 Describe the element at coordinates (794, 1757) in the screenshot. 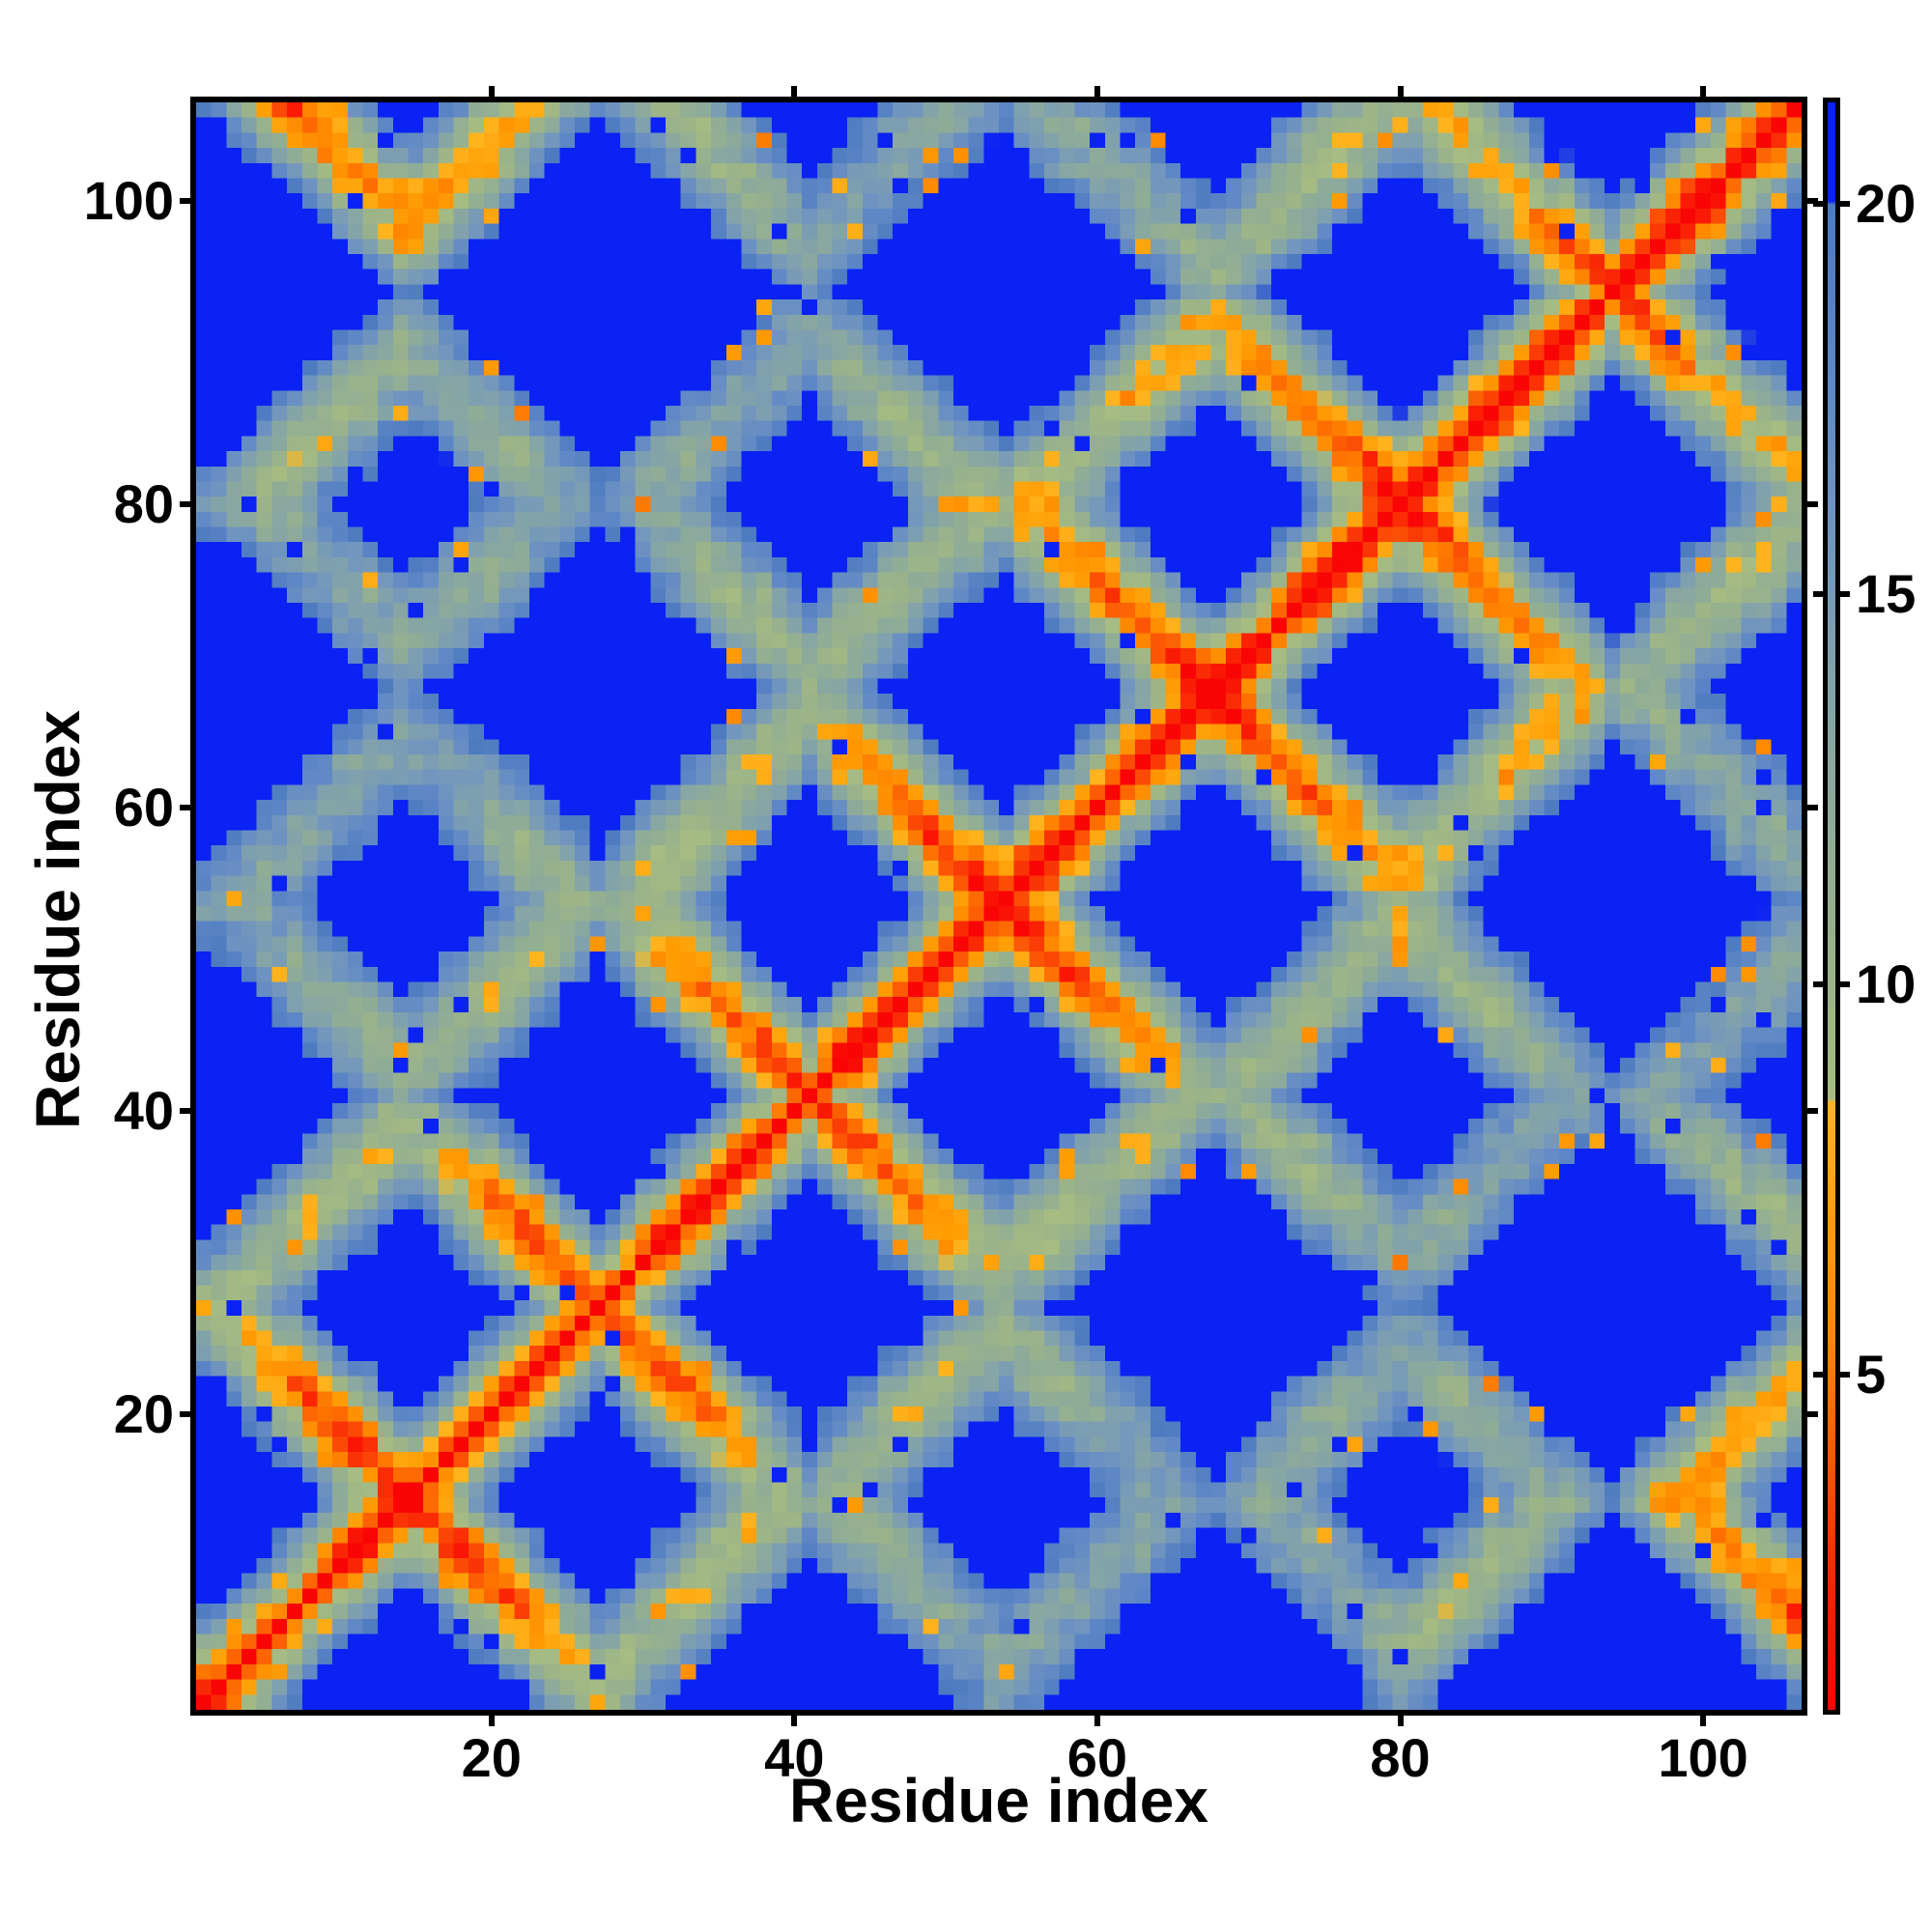

I see `x-tick-label: 40` at that location.